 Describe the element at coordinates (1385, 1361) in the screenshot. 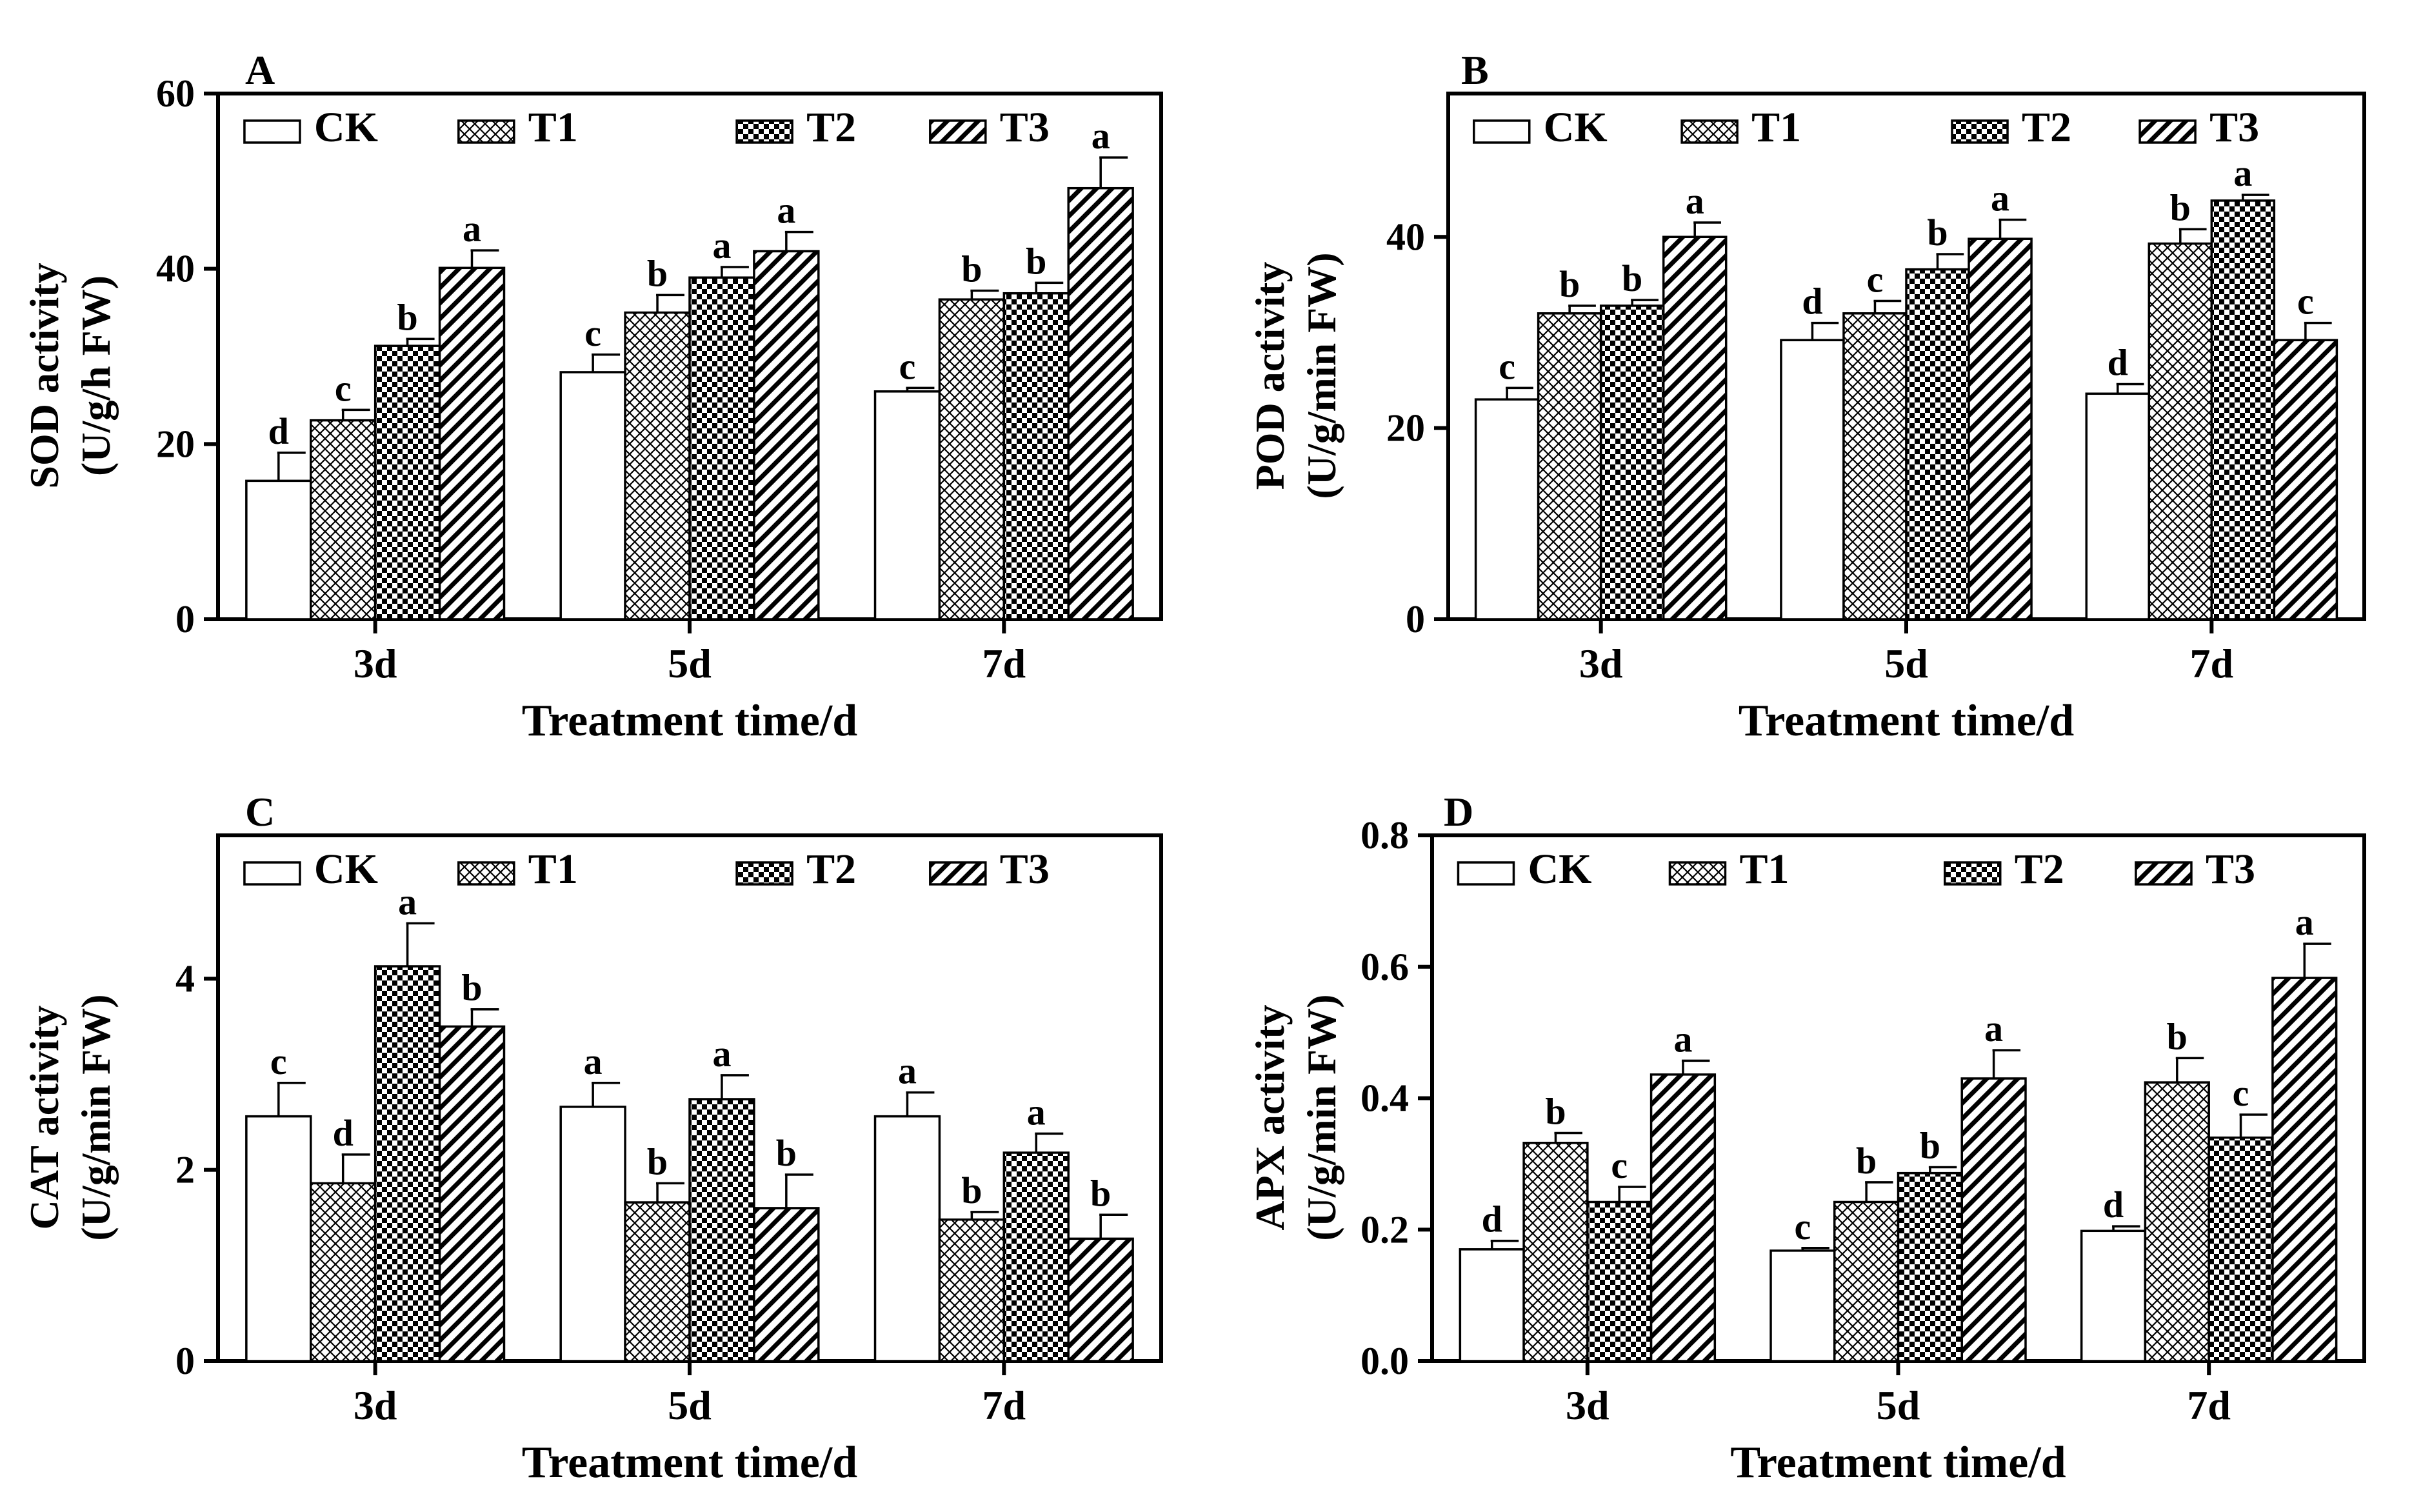

I see `y-tick-label: 0.0` at that location.